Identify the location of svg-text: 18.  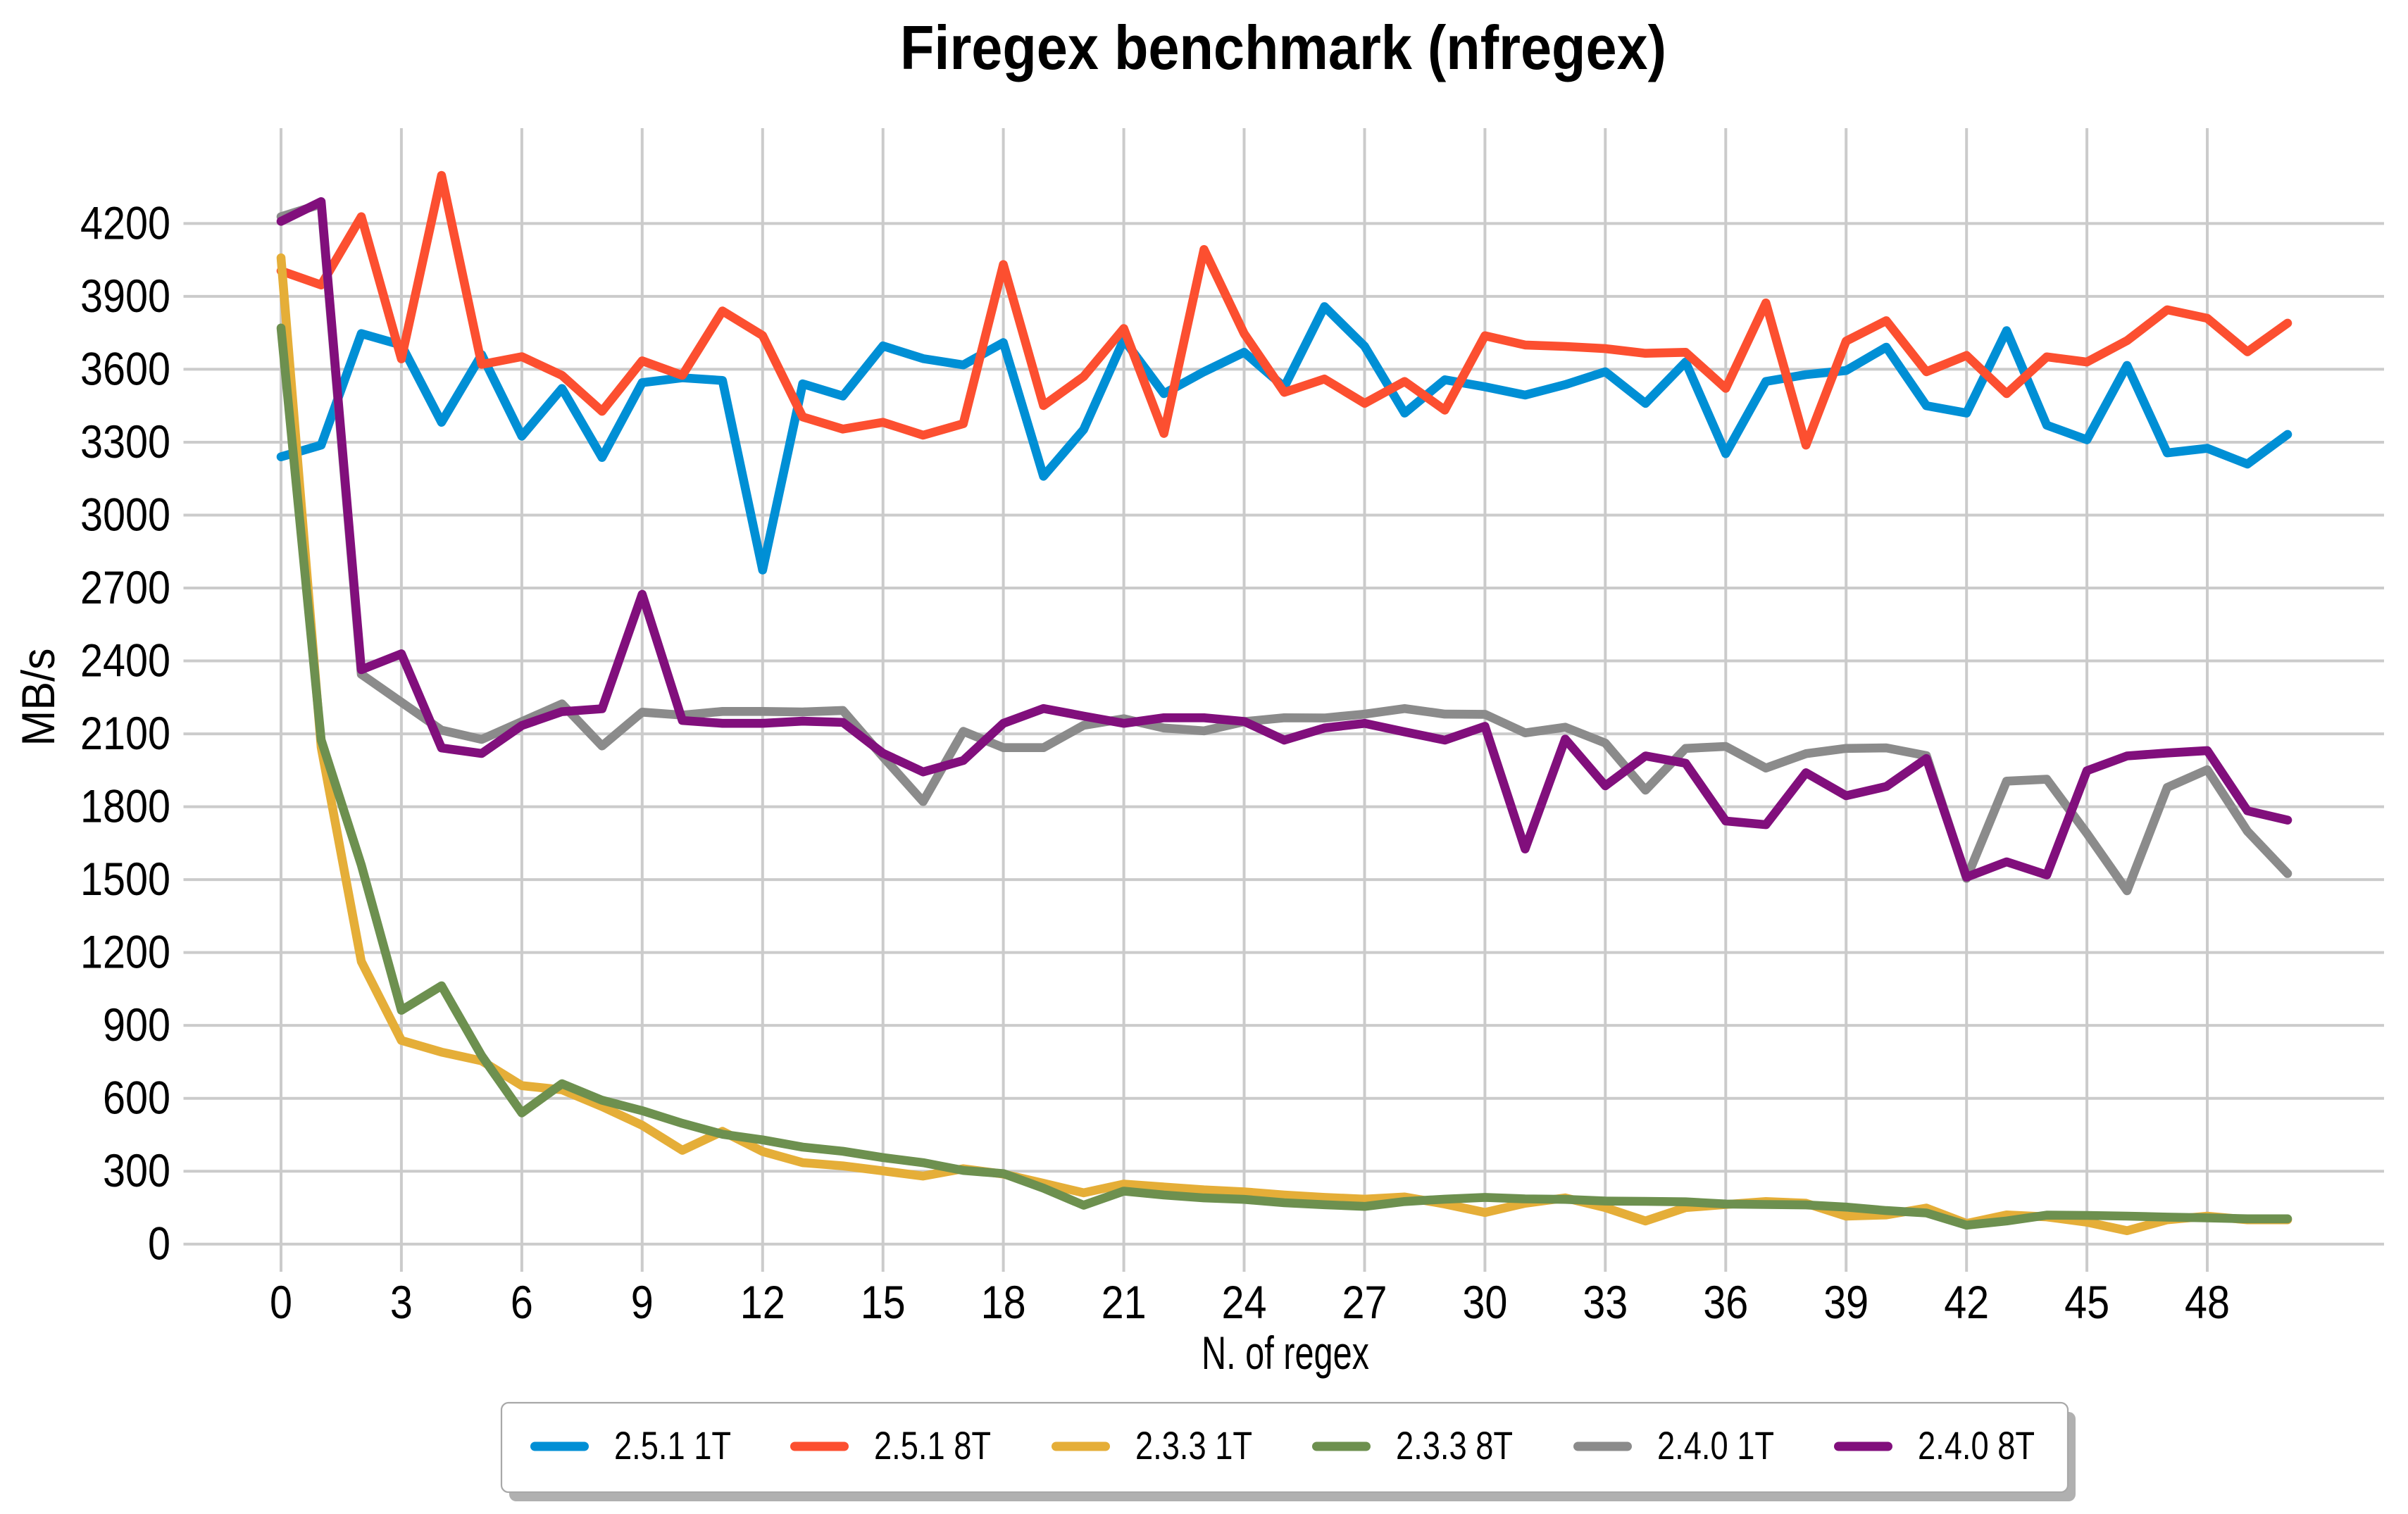
(1003, 1302).